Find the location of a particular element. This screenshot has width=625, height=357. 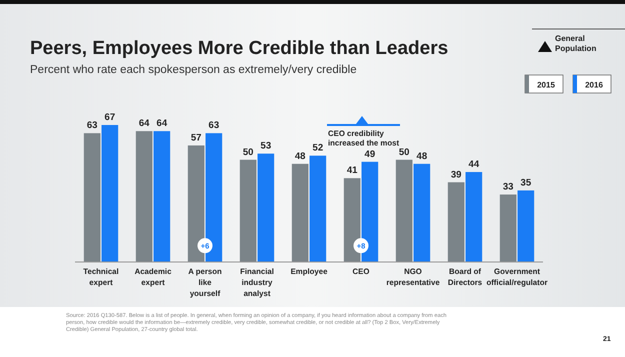

text: General Population is located at coordinates (575, 43).